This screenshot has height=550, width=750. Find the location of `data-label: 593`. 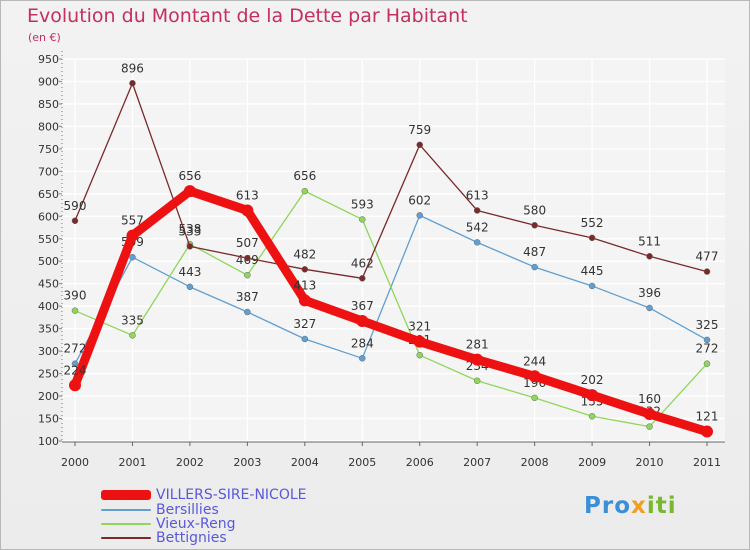

data-label: 593 is located at coordinates (362, 204).